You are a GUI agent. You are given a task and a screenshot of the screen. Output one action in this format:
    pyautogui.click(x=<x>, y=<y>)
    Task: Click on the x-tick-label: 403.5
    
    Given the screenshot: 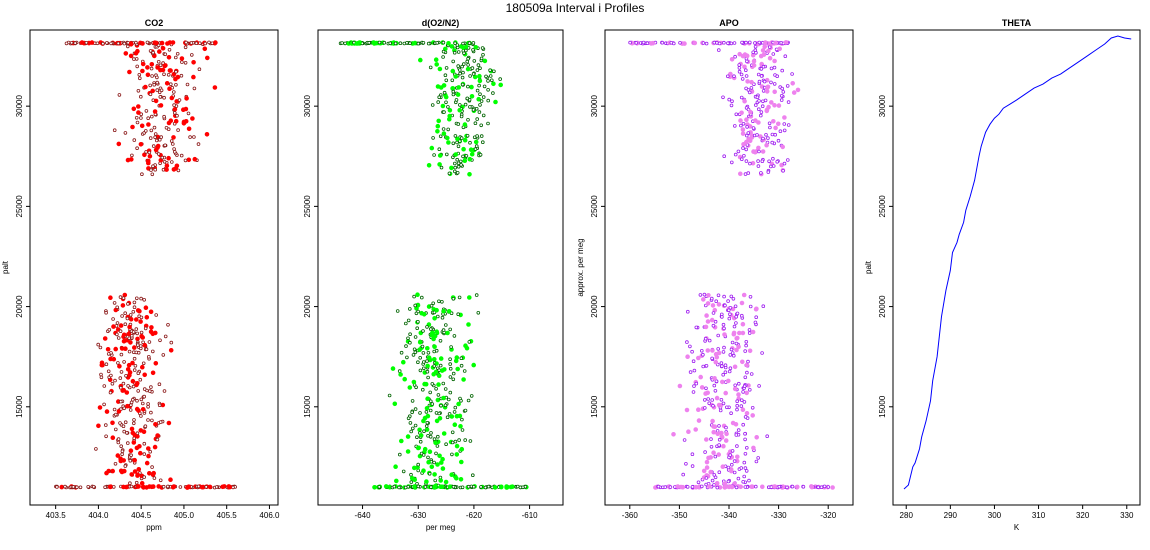 What is the action you would take?
    pyautogui.click(x=56, y=515)
    